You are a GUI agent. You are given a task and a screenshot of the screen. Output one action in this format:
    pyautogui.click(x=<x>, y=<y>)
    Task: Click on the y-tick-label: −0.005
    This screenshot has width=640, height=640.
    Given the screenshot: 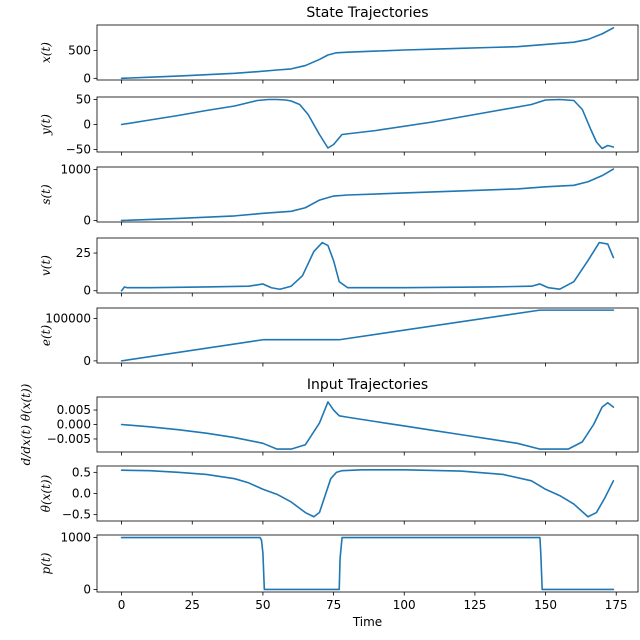 What is the action you would take?
    pyautogui.click(x=69, y=439)
    